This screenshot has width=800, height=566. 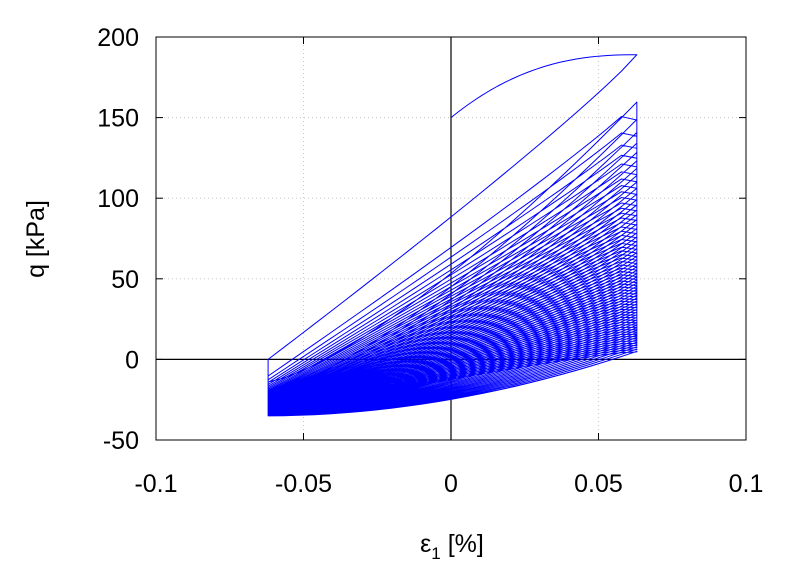 I want to click on y-tick-label: 150, so click(x=118, y=119).